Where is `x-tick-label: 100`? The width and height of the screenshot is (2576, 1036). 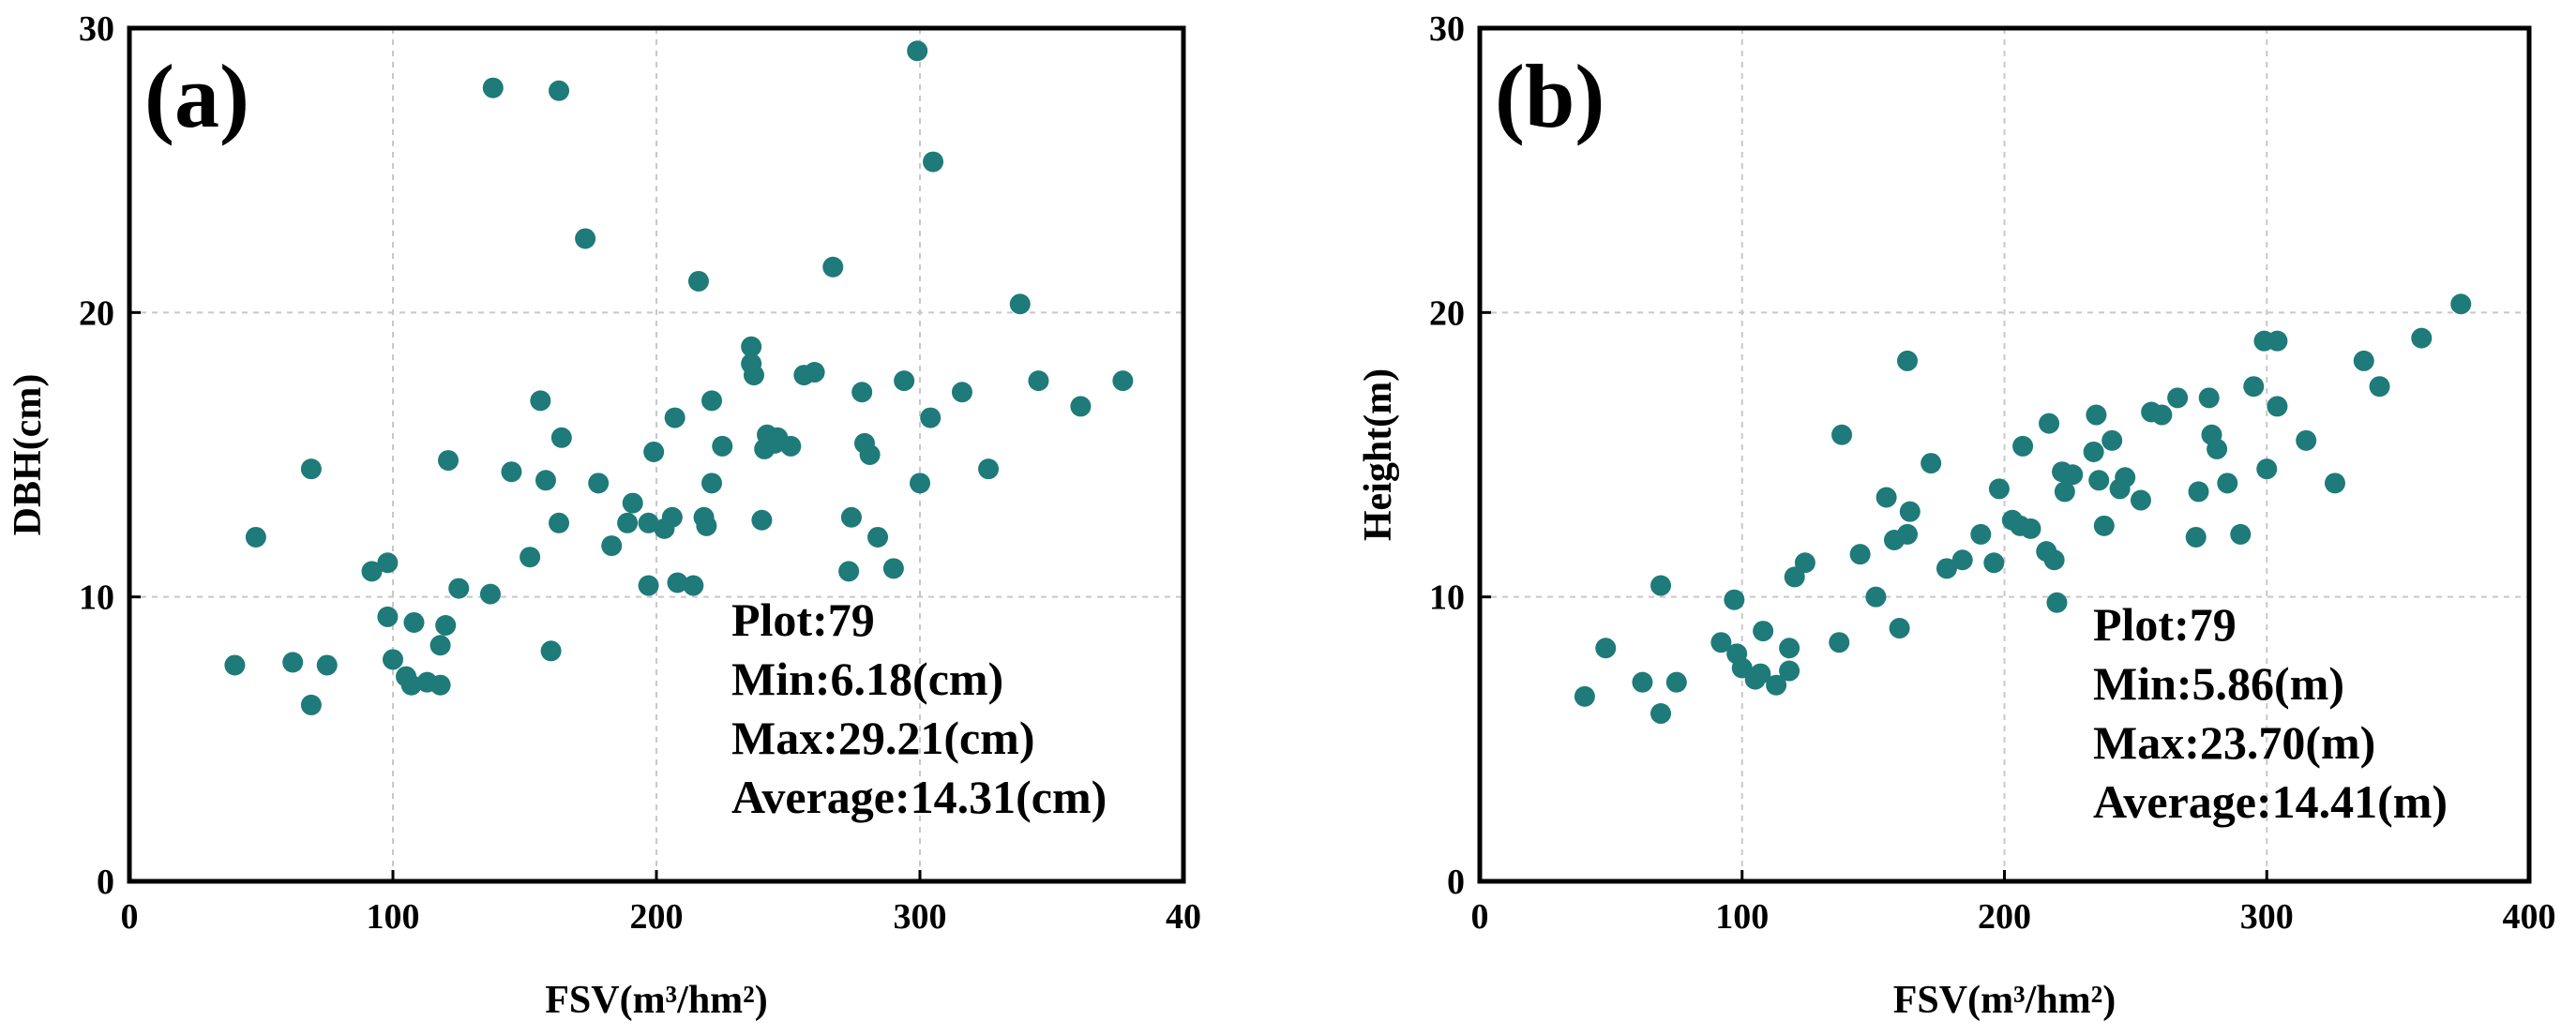 x-tick-label: 100 is located at coordinates (1742, 917).